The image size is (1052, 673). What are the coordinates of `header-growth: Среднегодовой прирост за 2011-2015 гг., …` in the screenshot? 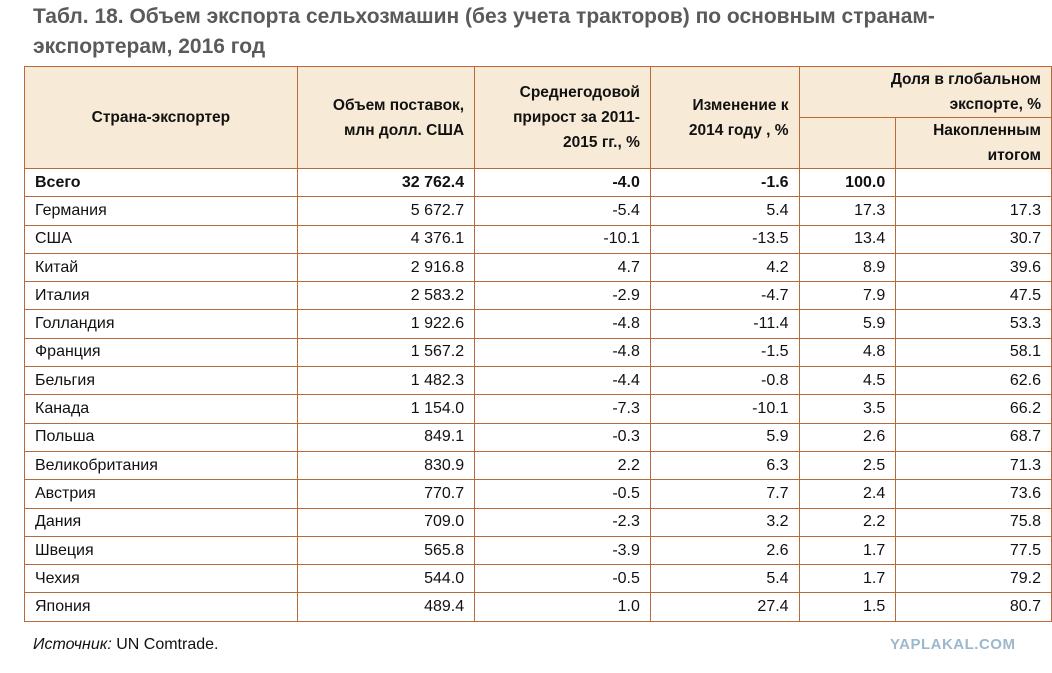 It's located at (562, 117).